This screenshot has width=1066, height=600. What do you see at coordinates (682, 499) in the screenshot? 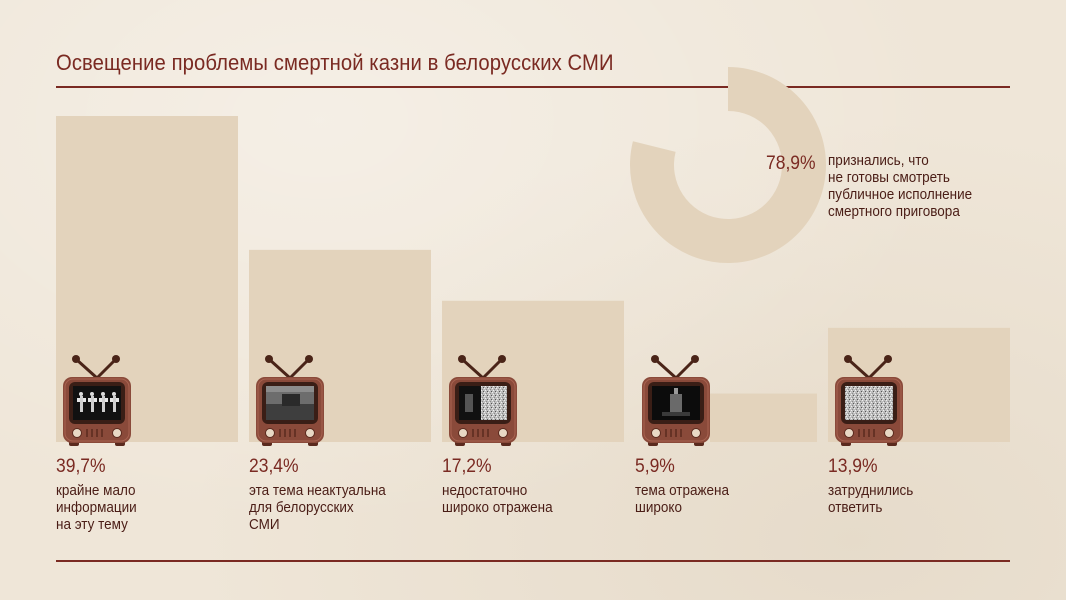
I see `bar-description: тема отражена широко` at bounding box center [682, 499].